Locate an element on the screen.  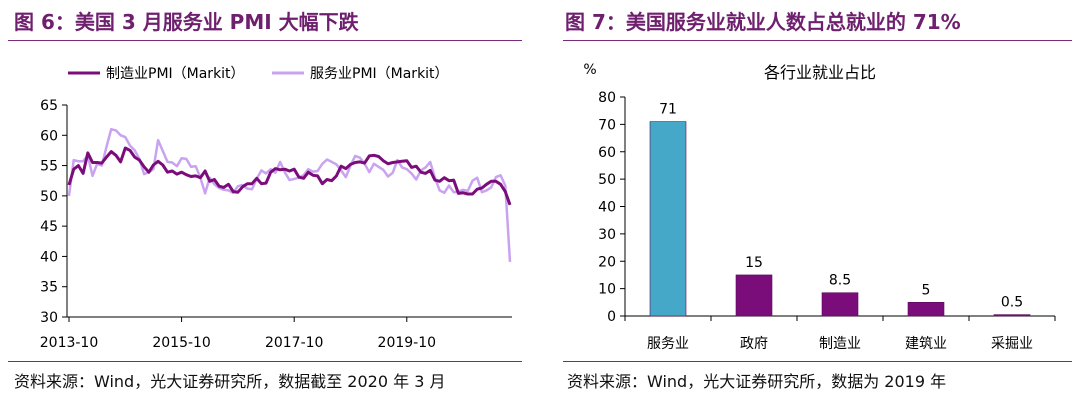
left-title-rule is located at coordinates (265, 40).